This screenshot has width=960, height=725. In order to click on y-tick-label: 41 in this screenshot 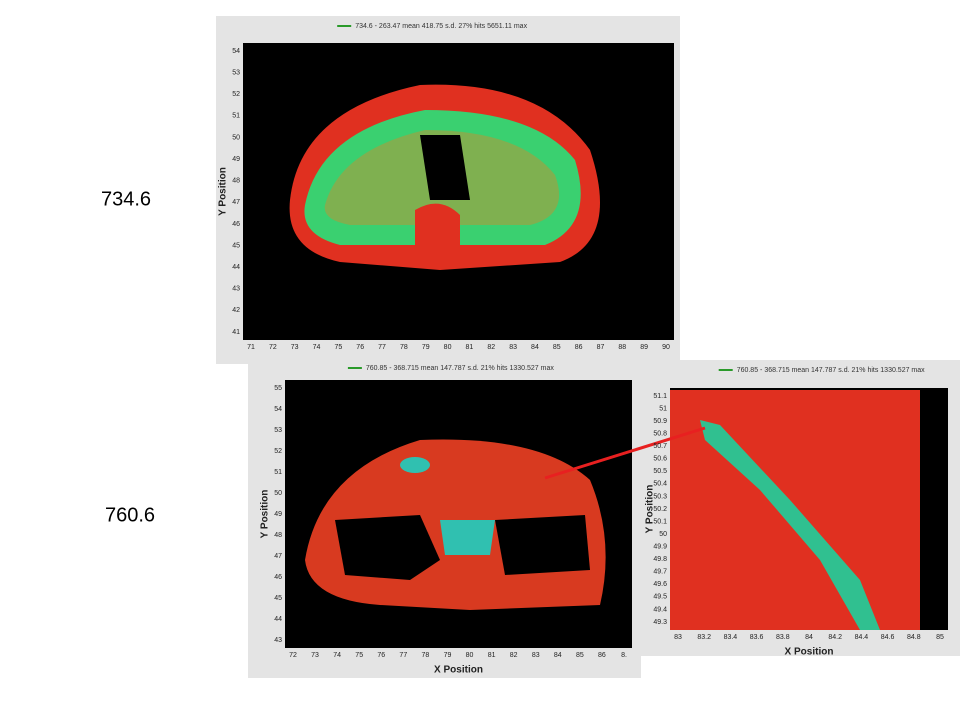, I will do `click(236, 332)`.